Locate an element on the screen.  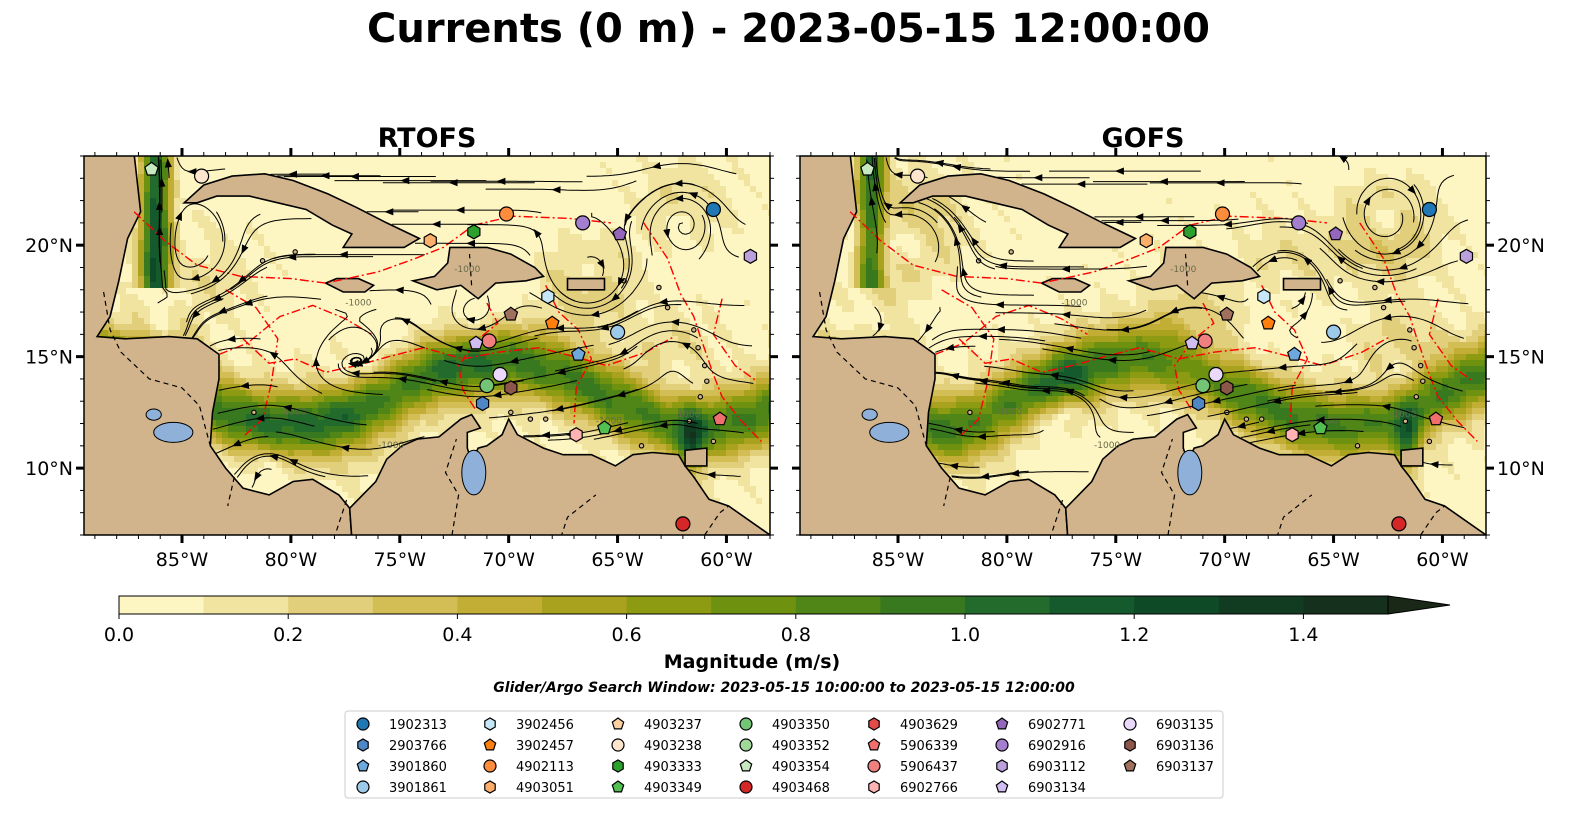
colorbar-tick-label: 0.4 is located at coordinates (457, 635).